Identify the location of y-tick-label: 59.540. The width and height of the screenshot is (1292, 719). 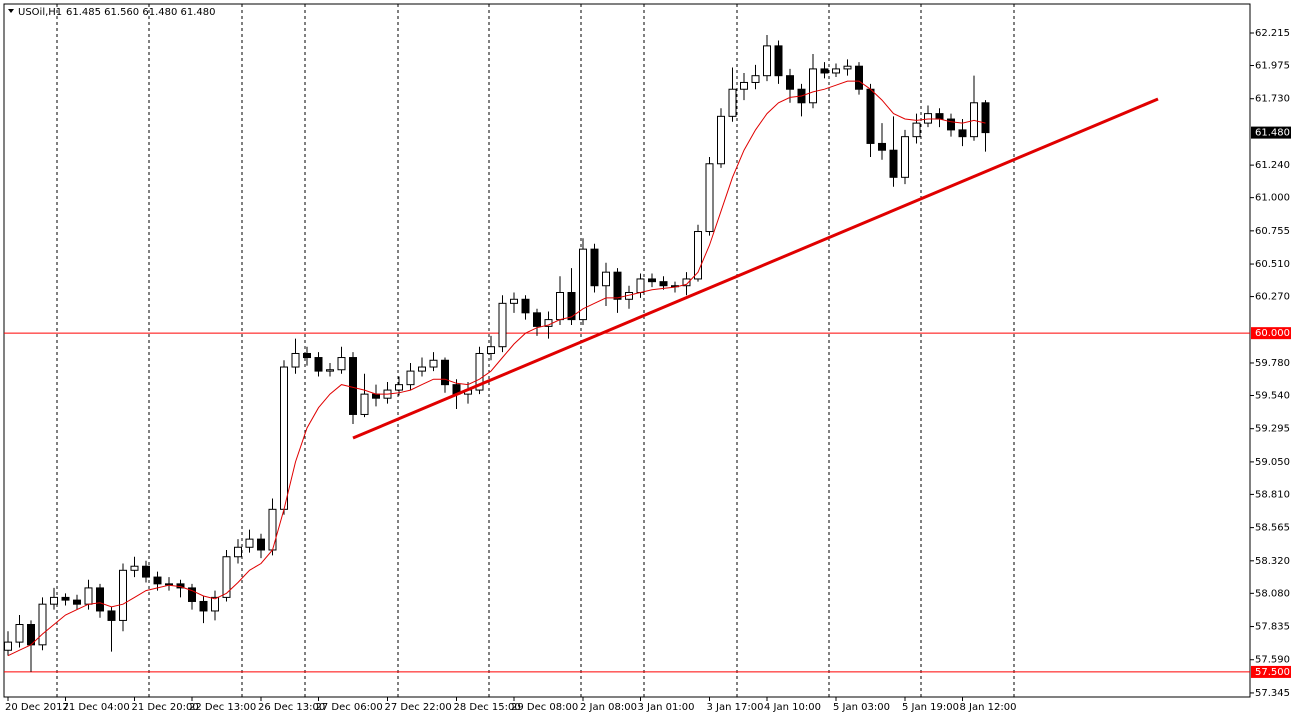
(1272, 395).